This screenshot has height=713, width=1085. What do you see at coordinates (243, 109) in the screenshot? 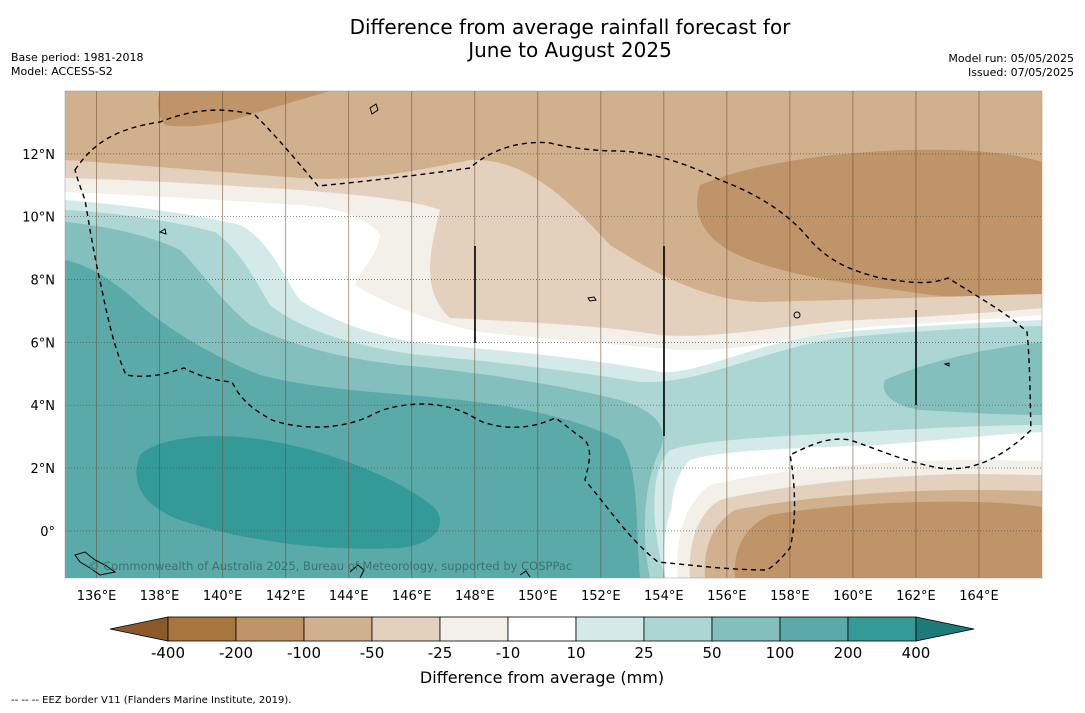
I see `contour-blob-minus200-nw` at bounding box center [243, 109].